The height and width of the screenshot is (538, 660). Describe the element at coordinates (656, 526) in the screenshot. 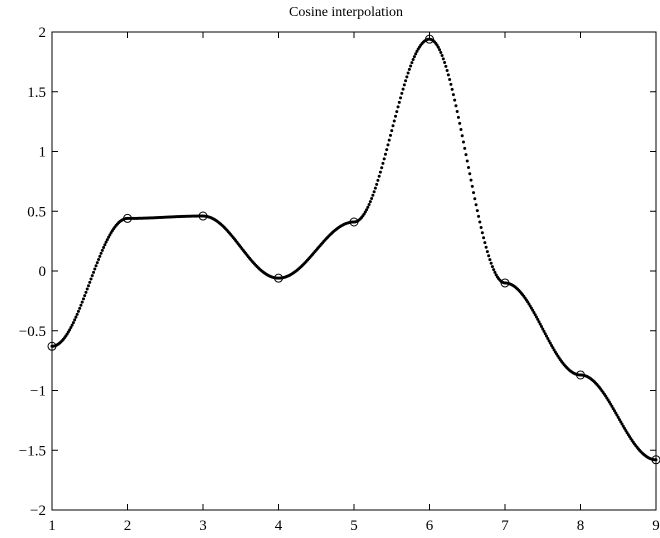

I see `x-tick-label: 9` at that location.